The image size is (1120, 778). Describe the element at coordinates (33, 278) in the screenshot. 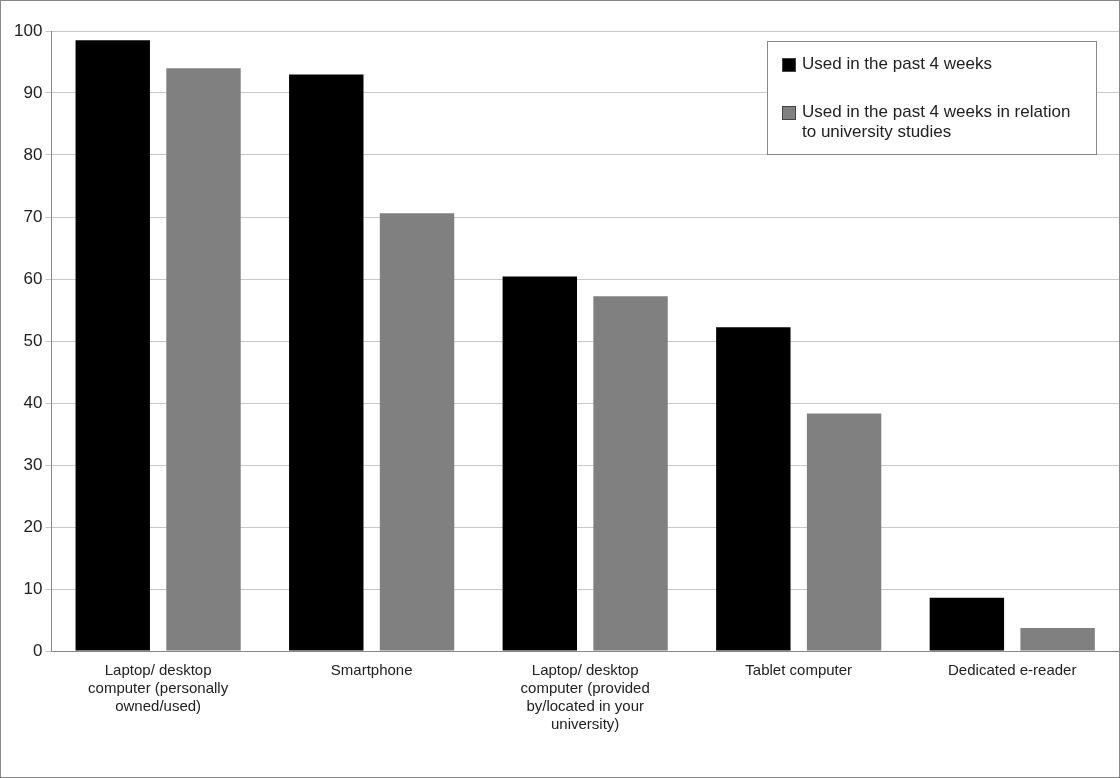

I see `y-tick-label: 60` at that location.